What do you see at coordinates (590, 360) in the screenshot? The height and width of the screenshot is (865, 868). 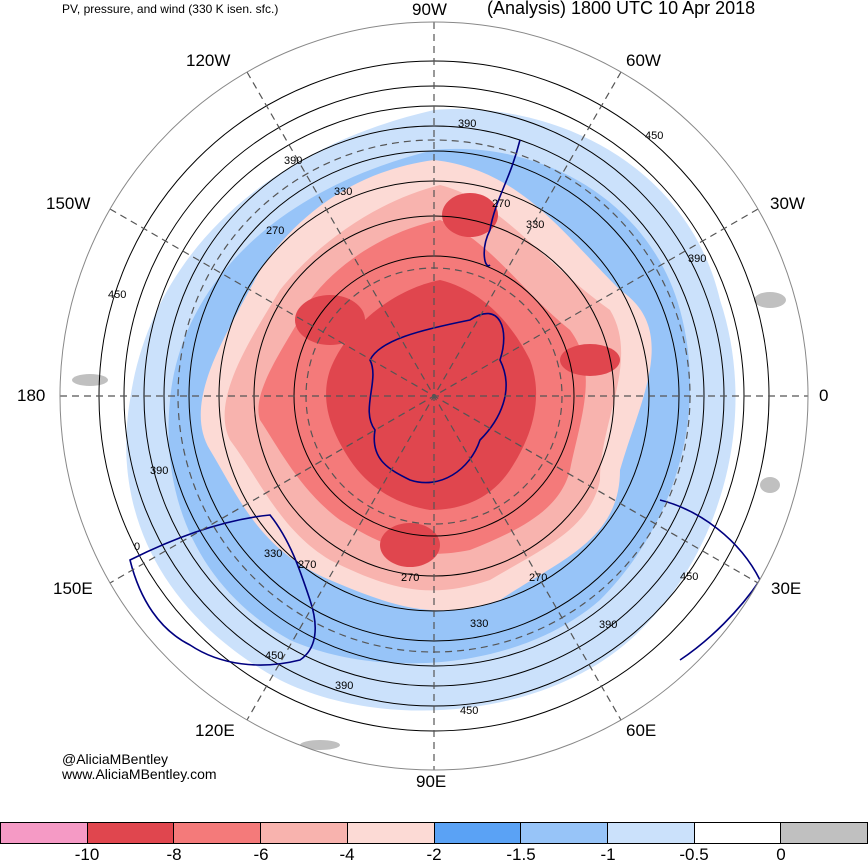 I see `pv-deep-red-east` at bounding box center [590, 360].